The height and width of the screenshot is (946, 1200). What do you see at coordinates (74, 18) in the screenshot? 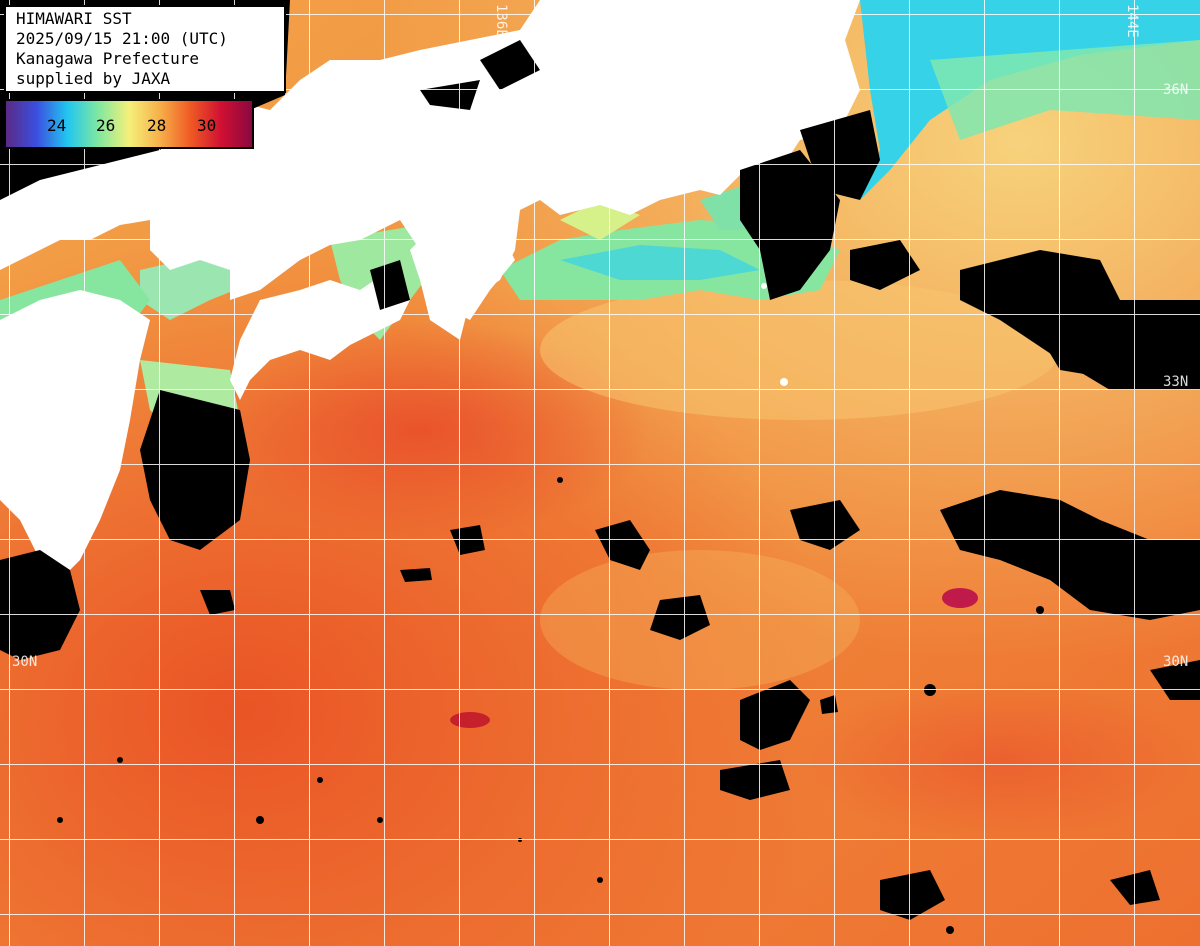
I see `product-title: HIMAWARI SST` at bounding box center [74, 18].